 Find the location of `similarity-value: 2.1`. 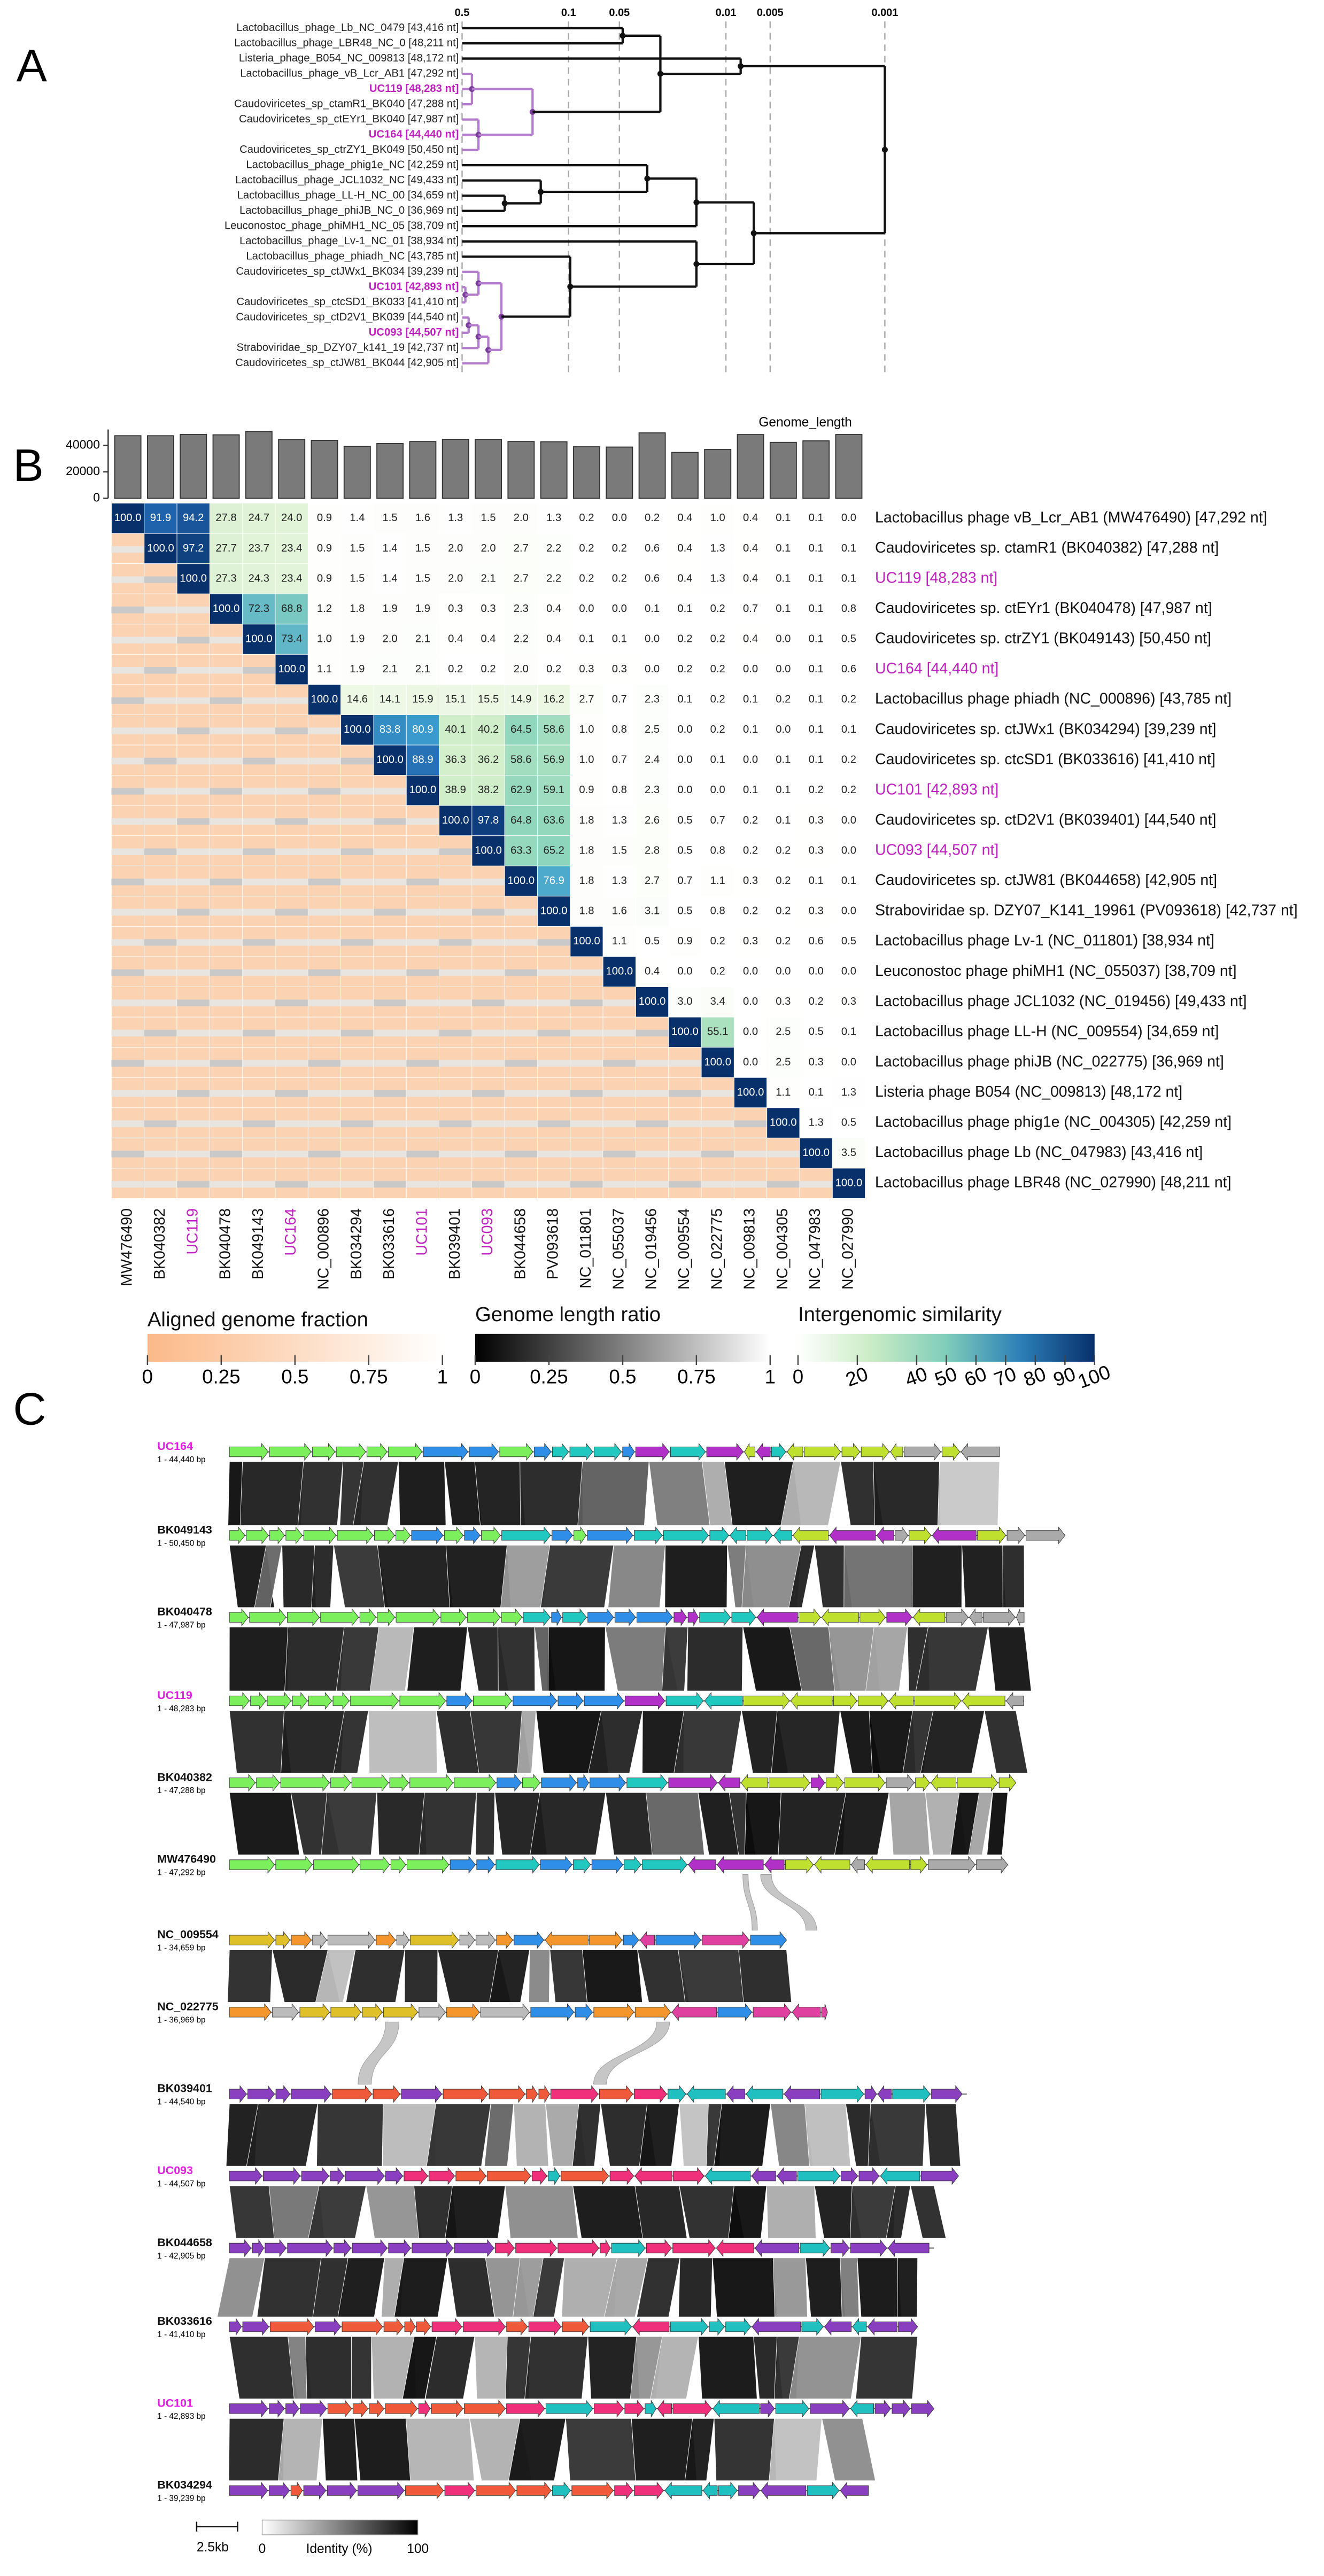

similarity-value: 2.1 is located at coordinates (488, 578).